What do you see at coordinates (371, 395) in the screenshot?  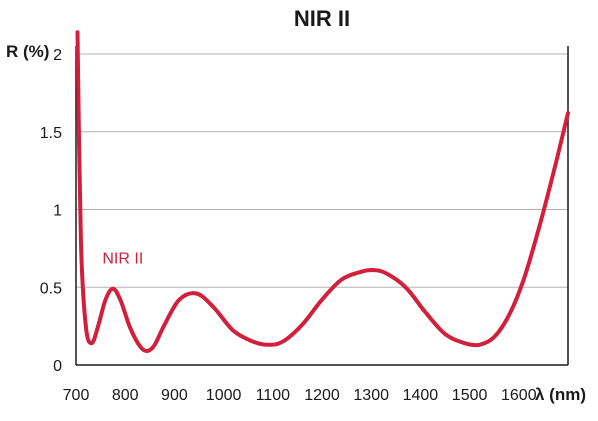 I see `x-tick-label-6: 1300` at bounding box center [371, 395].